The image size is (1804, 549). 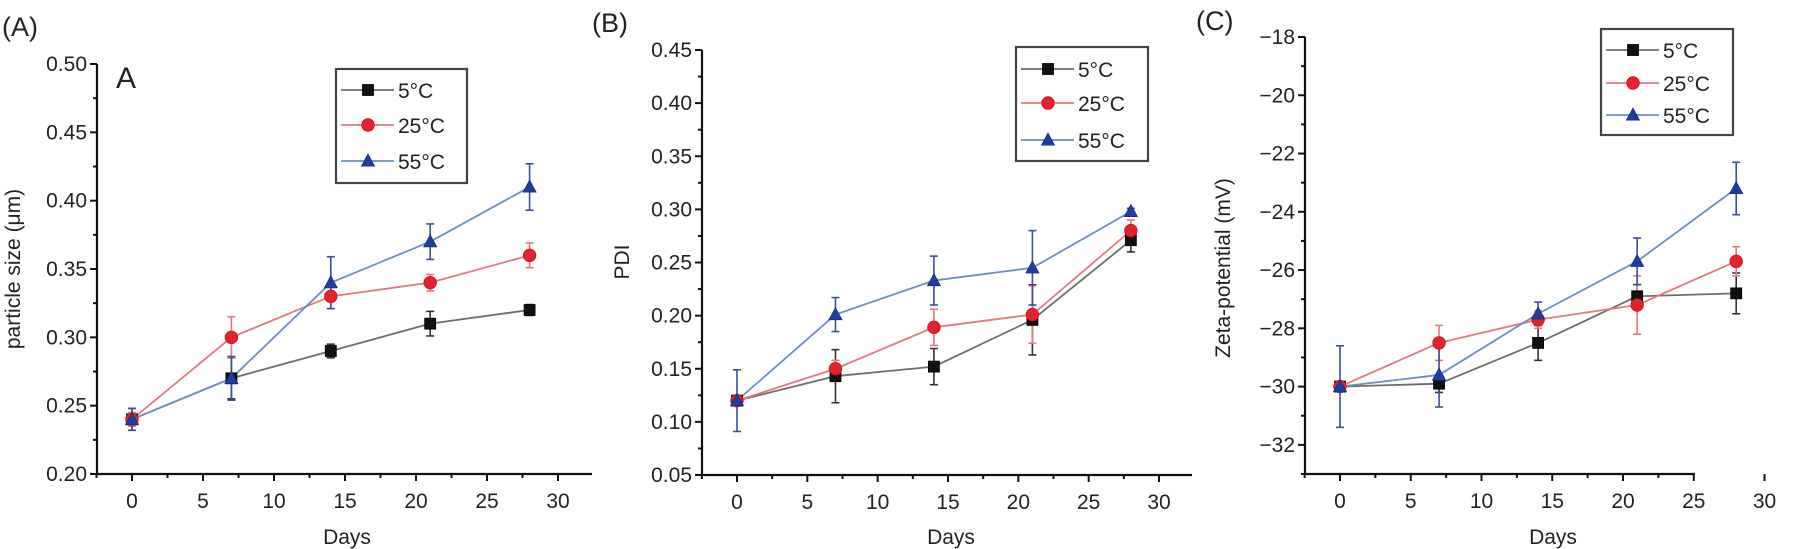 I want to click on panel-c-x-tick-label: 25, so click(x=1693, y=501).